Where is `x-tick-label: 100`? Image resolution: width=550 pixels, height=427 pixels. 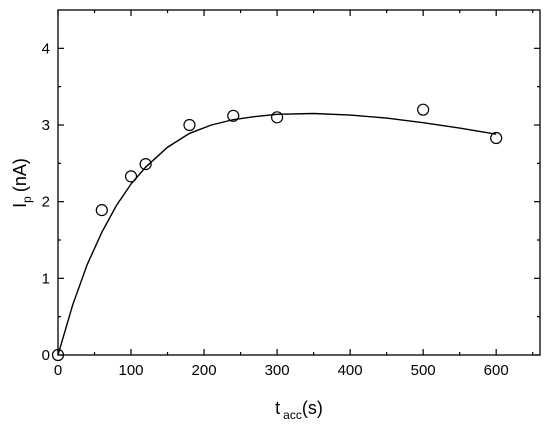 x-tick-label: 100 is located at coordinates (131, 370).